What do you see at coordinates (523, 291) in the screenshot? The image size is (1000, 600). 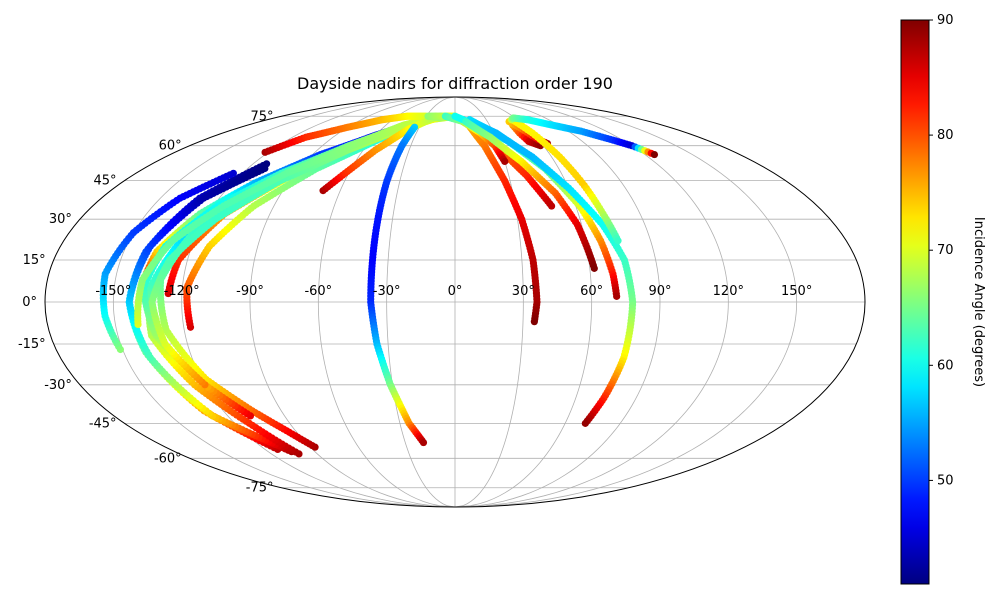 I see `lon-tick-label: 30°` at bounding box center [523, 291].